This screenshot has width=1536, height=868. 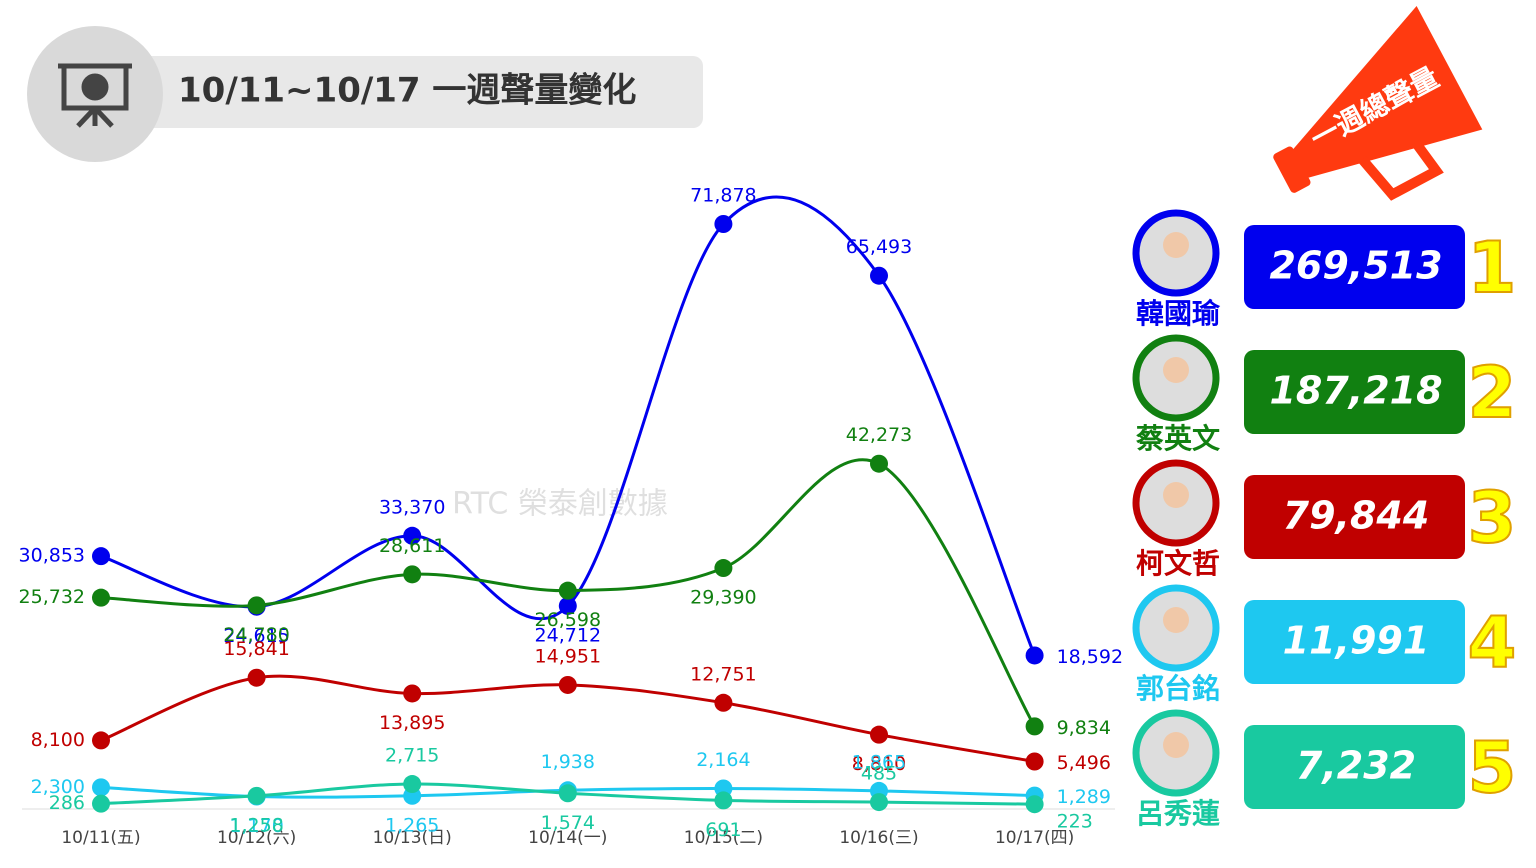 What do you see at coordinates (1178, 563) in the screenshot?
I see `candidate-name: 柯文哲` at bounding box center [1178, 563].